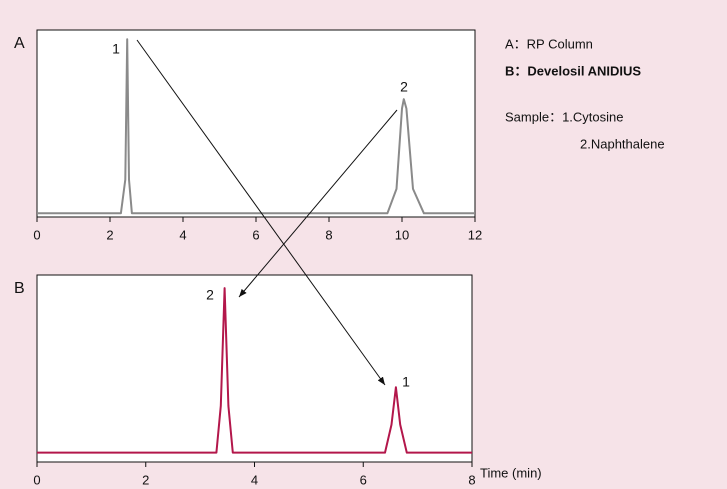  What do you see at coordinates (318, 203) in the screenshot?
I see `arrow` at bounding box center [318, 203].